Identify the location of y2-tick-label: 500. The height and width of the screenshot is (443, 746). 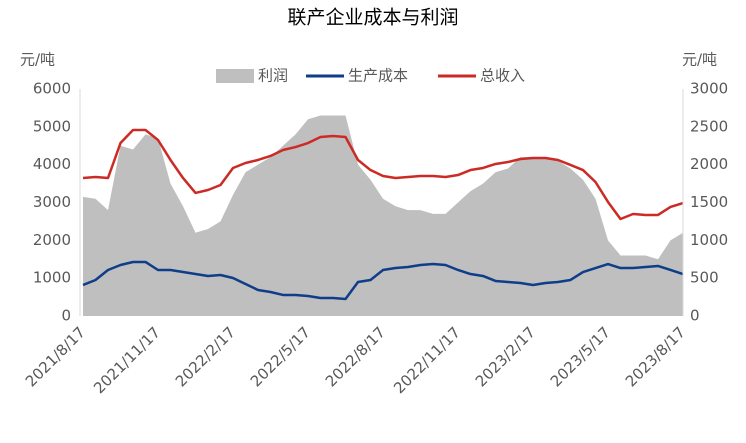
(704, 278).